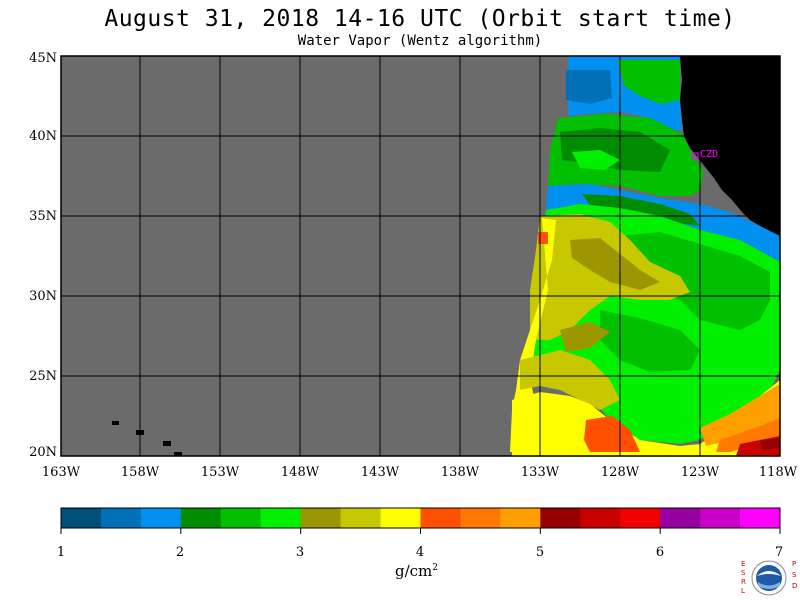 This screenshot has height=600, width=800. What do you see at coordinates (660, 552) in the screenshot?
I see `colorbar-tick-6: 6` at bounding box center [660, 552].